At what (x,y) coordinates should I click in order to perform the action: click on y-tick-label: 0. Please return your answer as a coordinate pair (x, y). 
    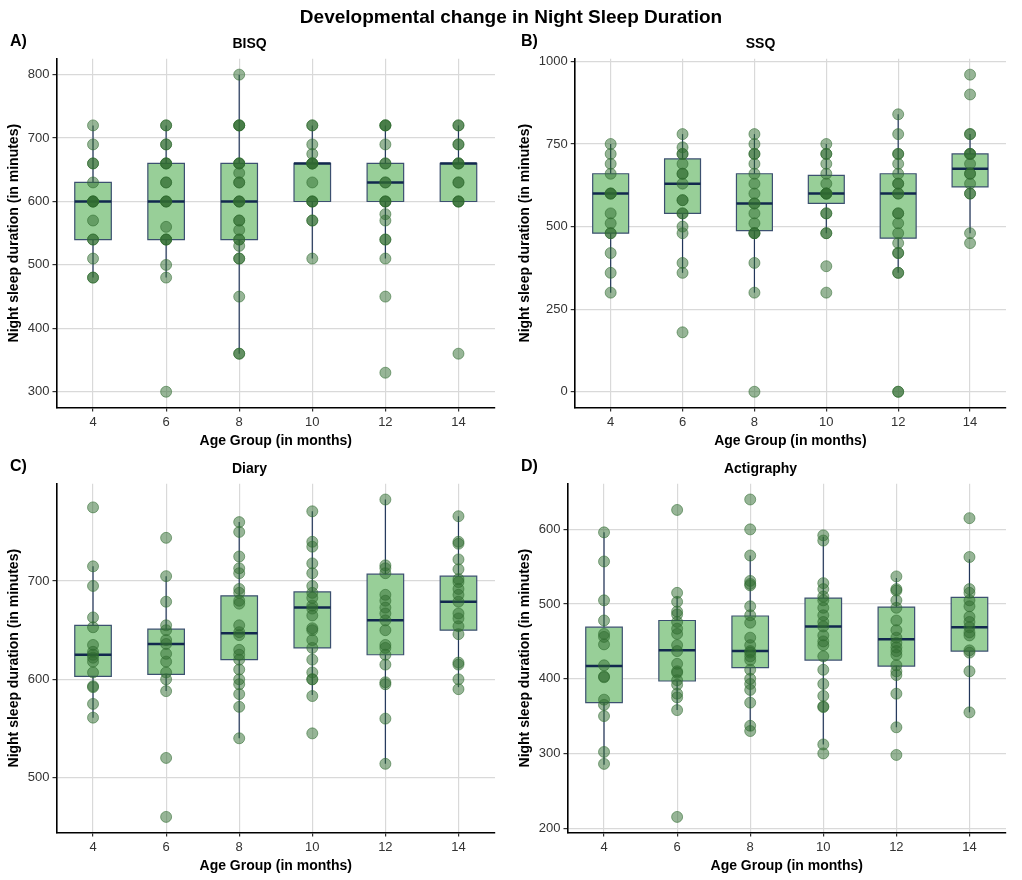
    Looking at the image, I should click on (564, 391).